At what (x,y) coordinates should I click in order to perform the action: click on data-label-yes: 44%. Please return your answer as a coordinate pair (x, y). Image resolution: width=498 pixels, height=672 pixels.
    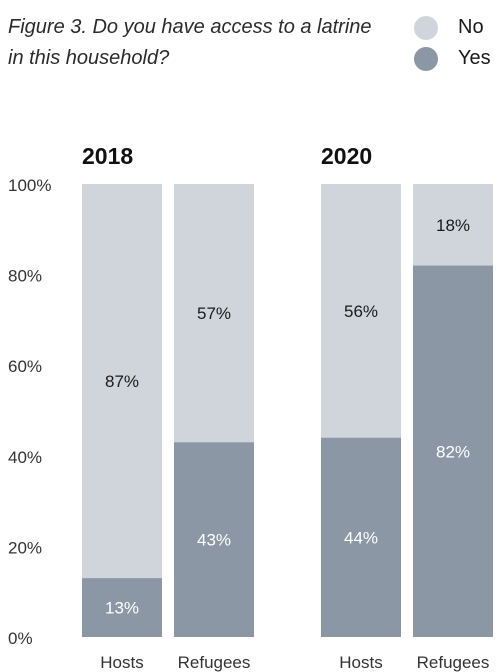
    Looking at the image, I should click on (361, 537).